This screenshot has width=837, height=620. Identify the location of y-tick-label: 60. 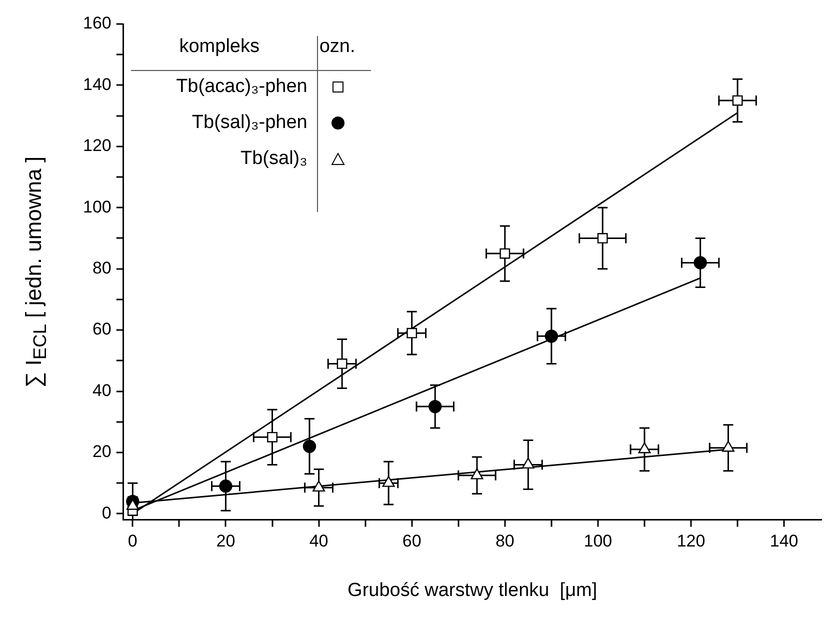
(102, 329).